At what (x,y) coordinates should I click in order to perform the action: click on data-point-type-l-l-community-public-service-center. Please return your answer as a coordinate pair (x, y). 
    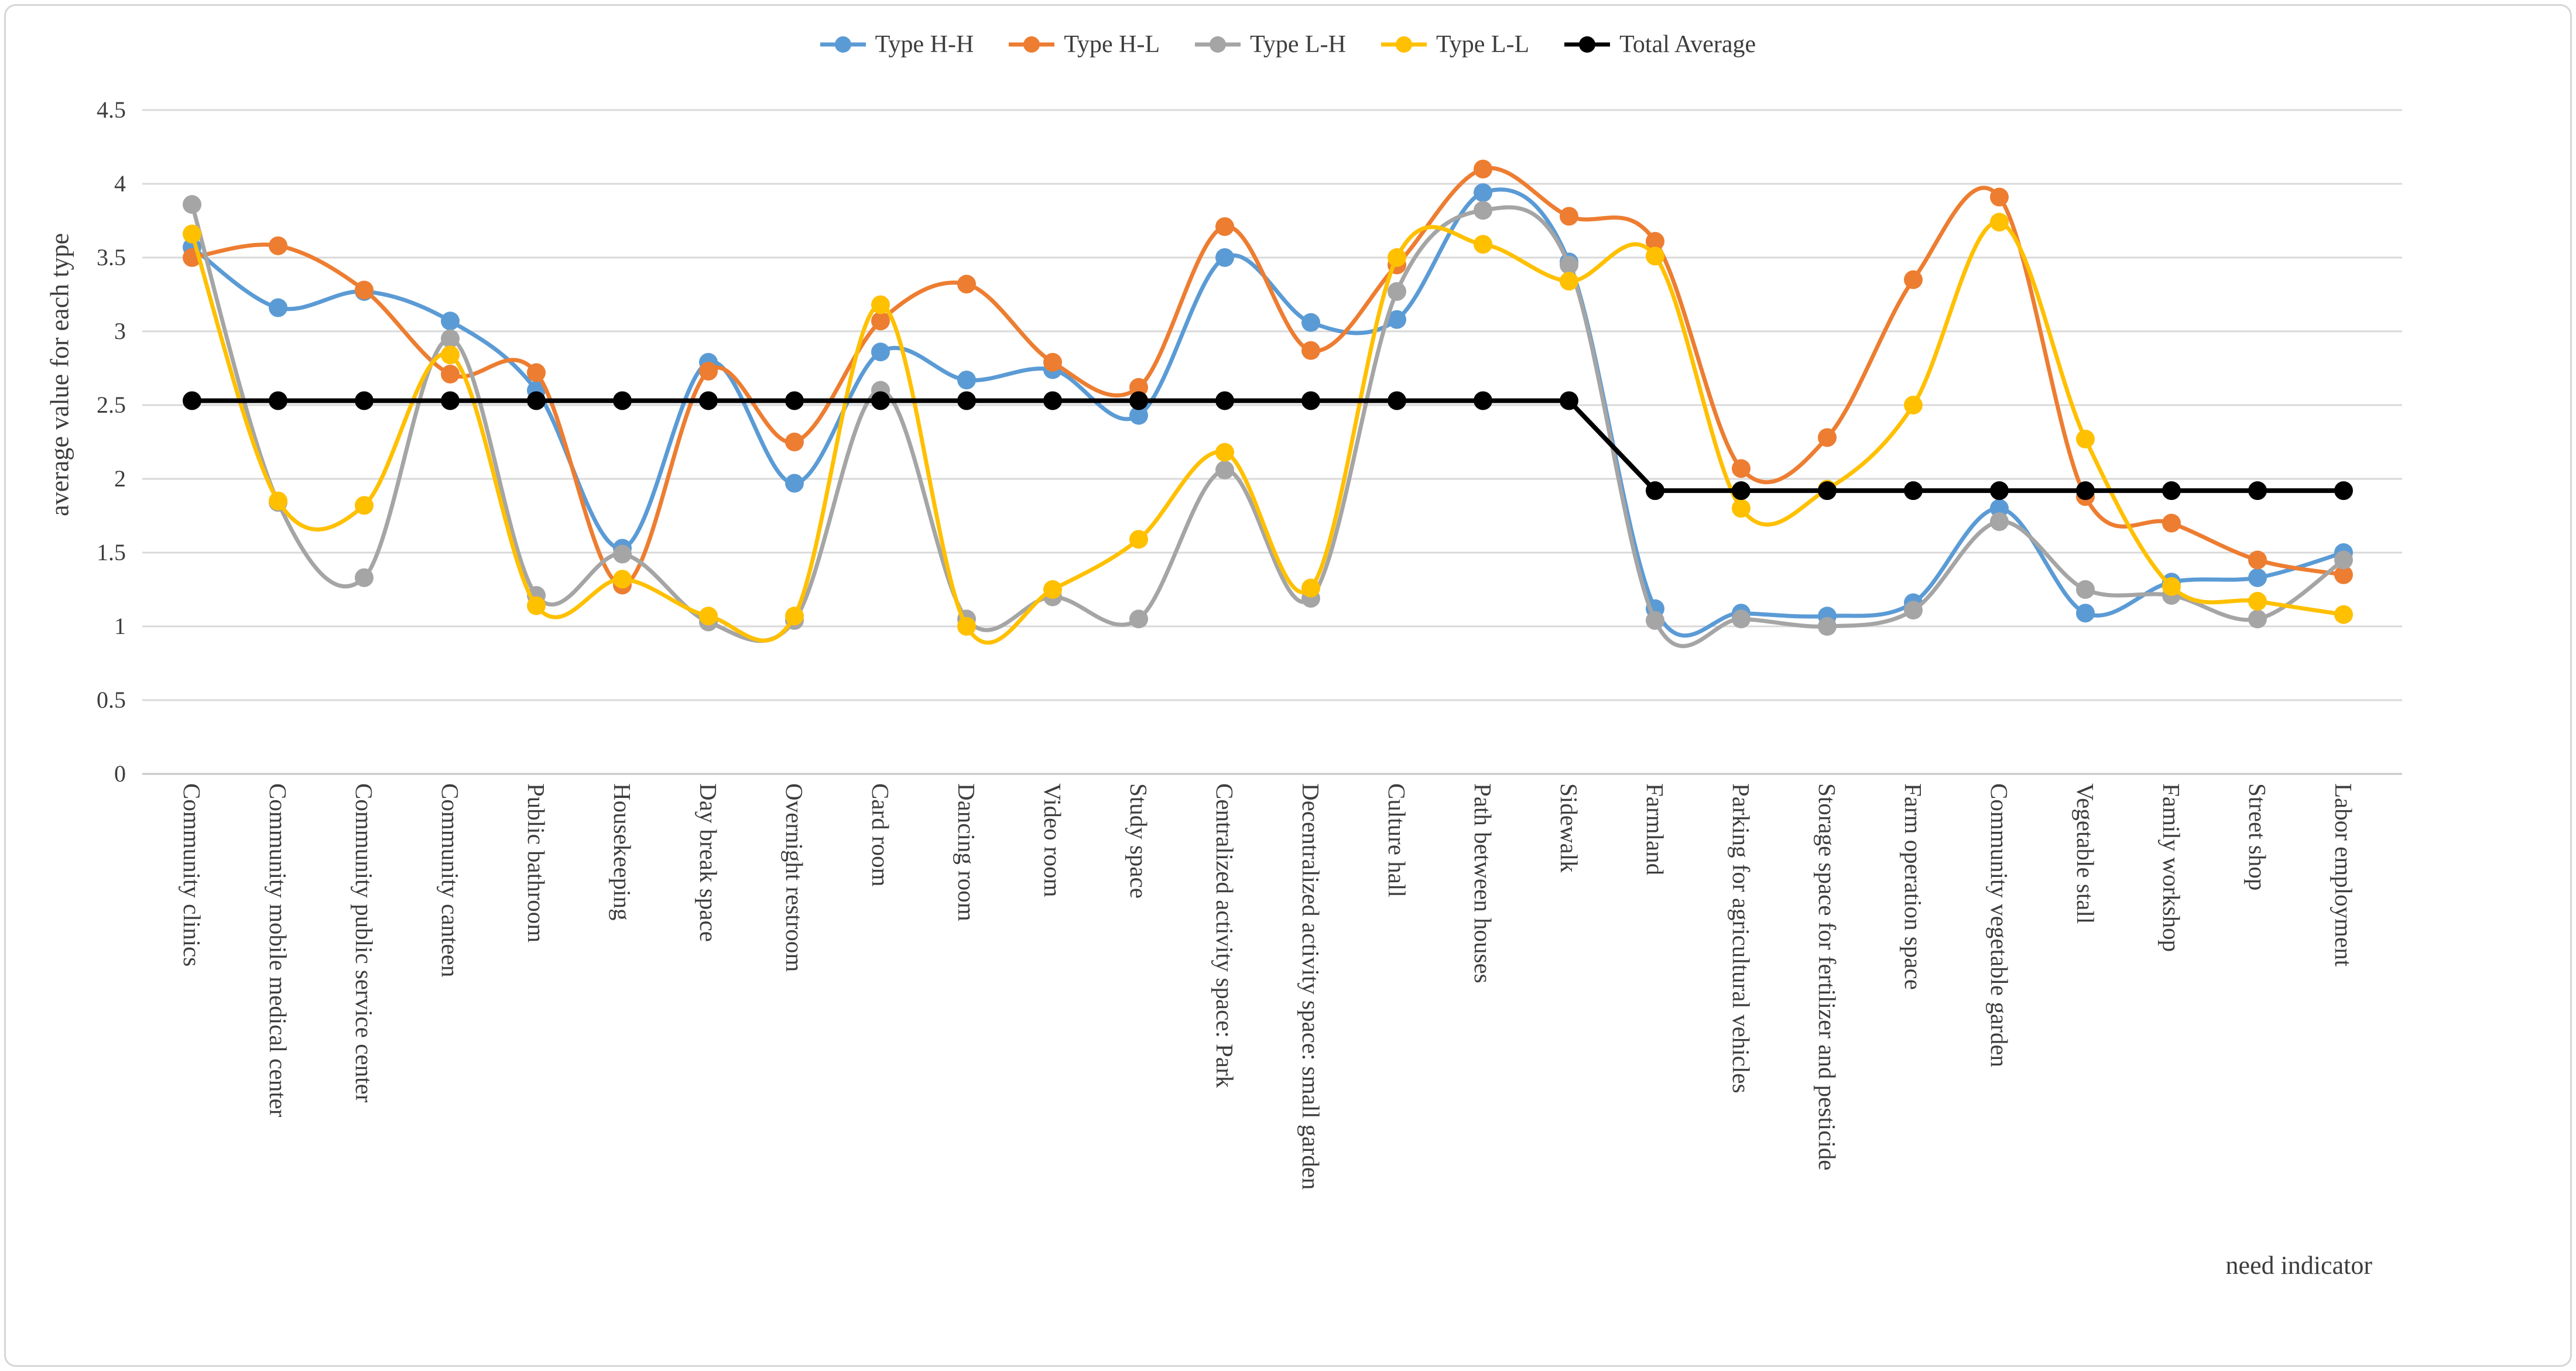
    Looking at the image, I should click on (364, 505).